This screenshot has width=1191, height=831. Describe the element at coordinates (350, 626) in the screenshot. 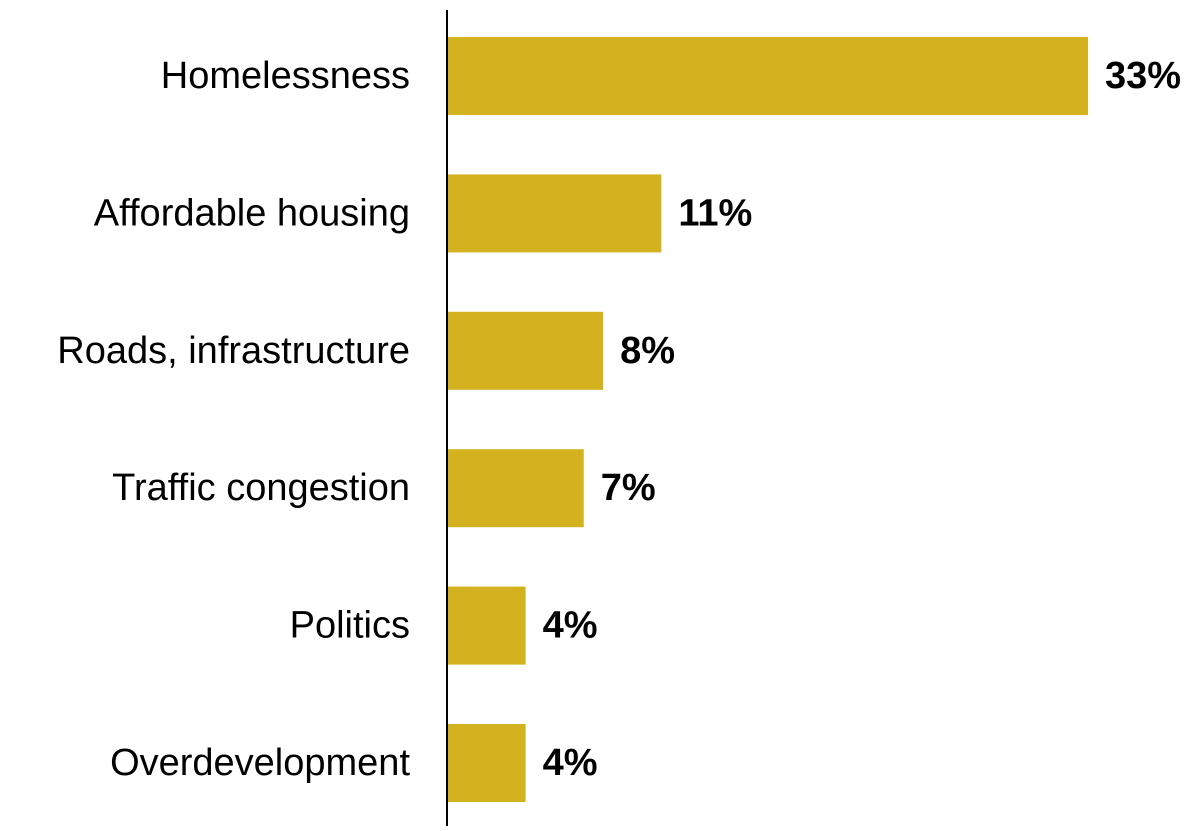

I see `category-label: Politics` at that location.